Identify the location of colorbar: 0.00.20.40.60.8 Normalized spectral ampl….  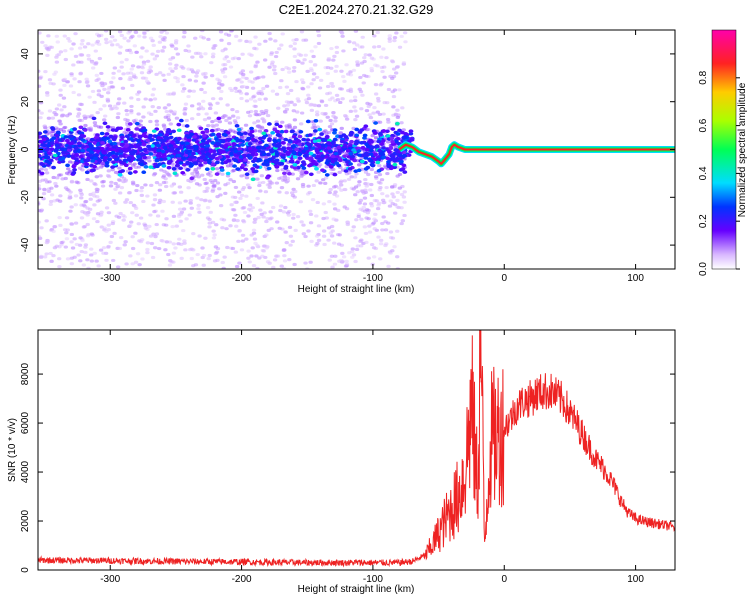
(723, 152).